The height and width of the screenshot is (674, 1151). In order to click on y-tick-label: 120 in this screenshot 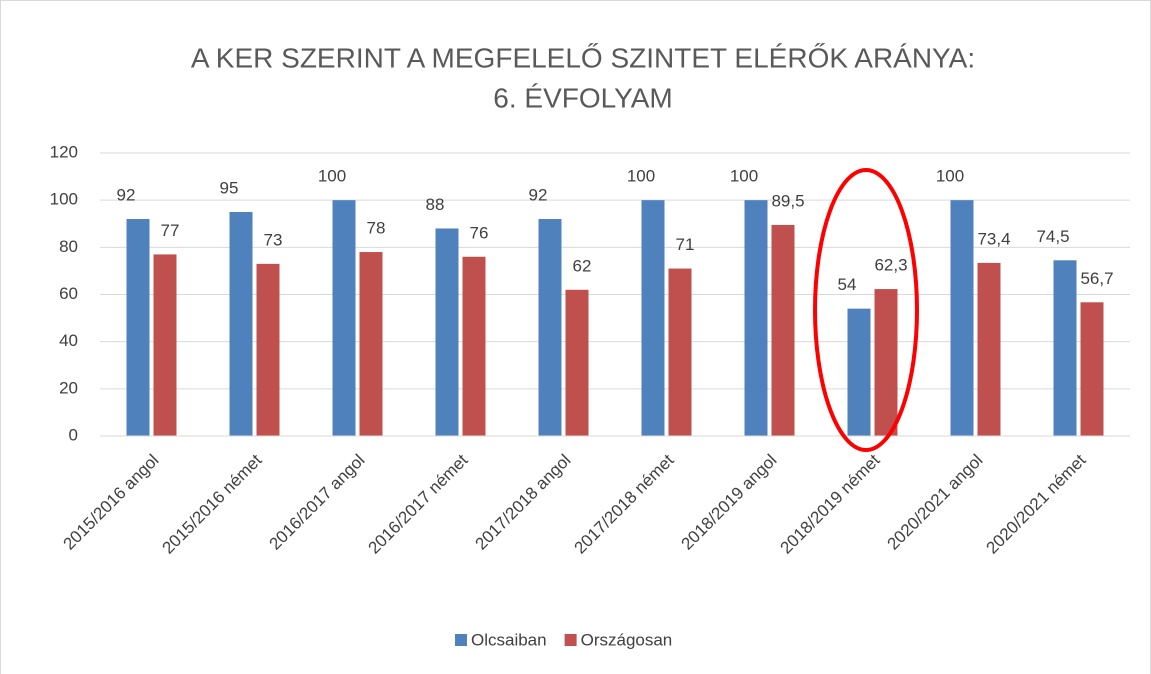, I will do `click(64, 151)`.